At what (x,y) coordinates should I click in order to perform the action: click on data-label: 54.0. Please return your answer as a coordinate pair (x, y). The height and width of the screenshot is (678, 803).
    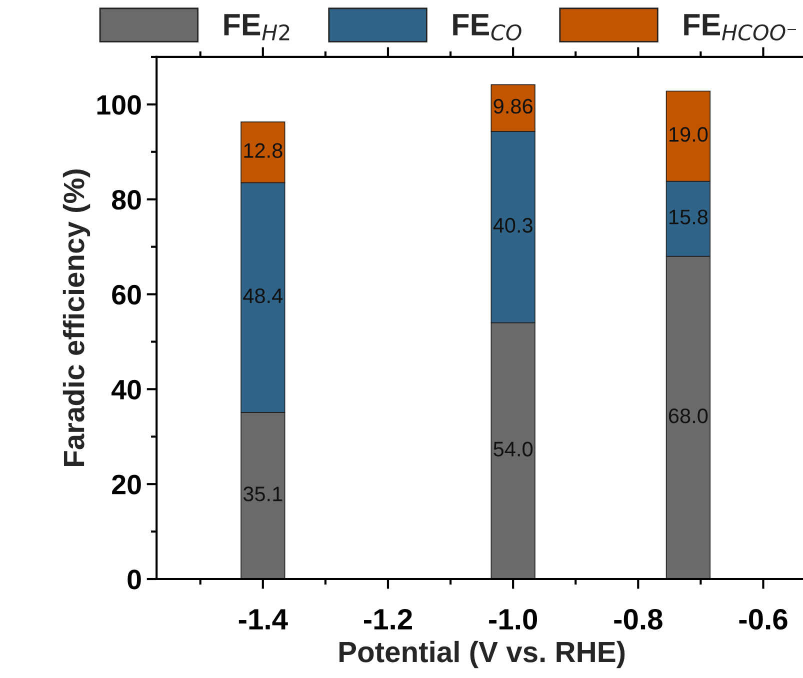
    Looking at the image, I should click on (513, 449).